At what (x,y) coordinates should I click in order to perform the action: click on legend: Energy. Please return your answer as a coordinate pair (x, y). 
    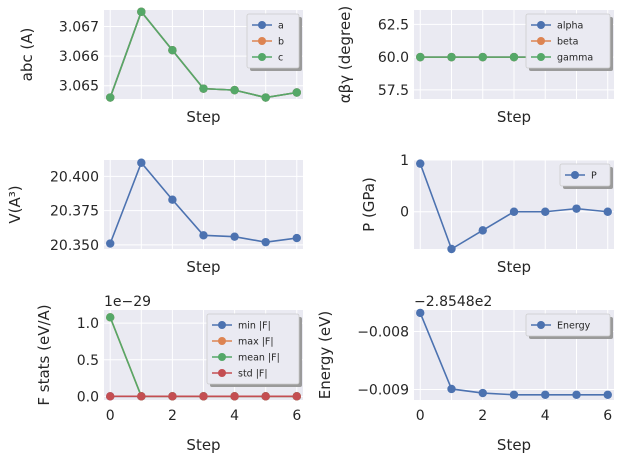
    Looking at the image, I should click on (569, 326).